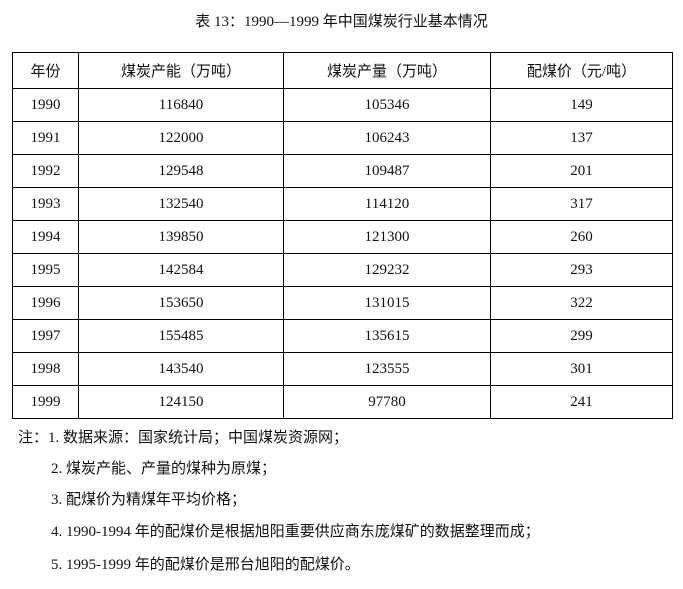 The height and width of the screenshot is (589, 683). What do you see at coordinates (581, 336) in the screenshot?
I see `table-cell: 299` at bounding box center [581, 336].